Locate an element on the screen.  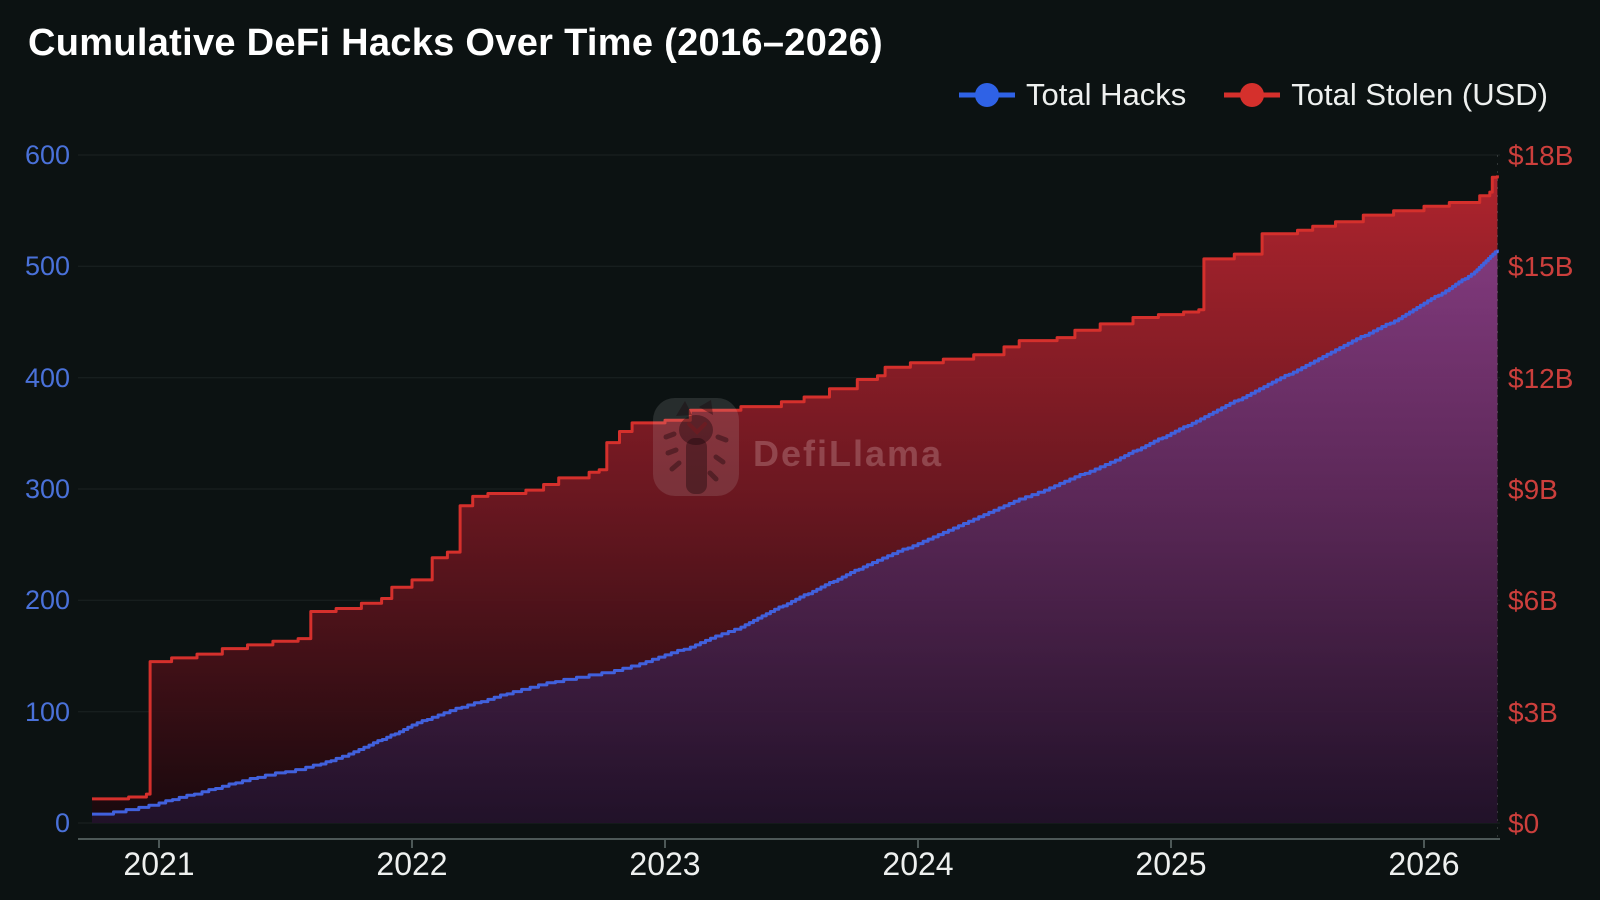
y-axis-right-tick-$0: $0 is located at coordinates (1524, 823).